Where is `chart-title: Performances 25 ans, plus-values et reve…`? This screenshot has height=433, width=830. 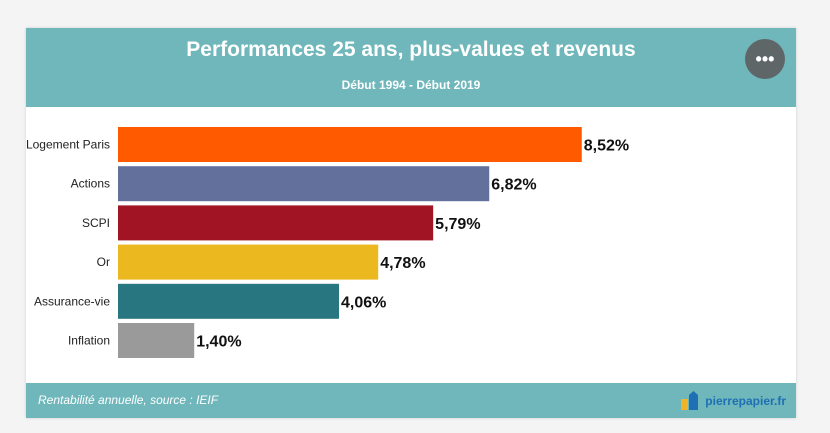 chart-title: Performances 25 ans, plus-values et reve… is located at coordinates (411, 49).